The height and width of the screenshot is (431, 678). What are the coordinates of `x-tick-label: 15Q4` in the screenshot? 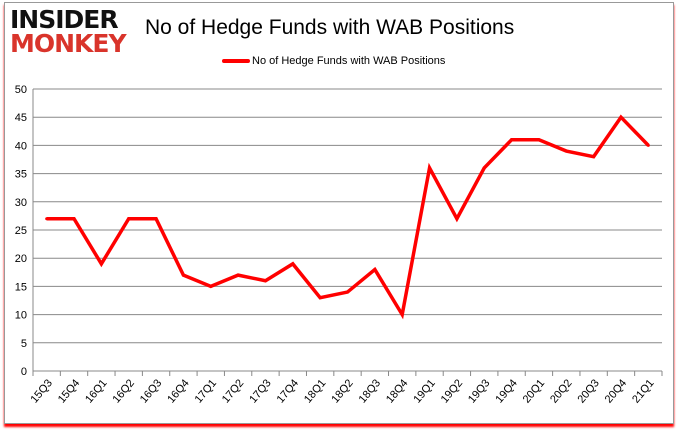 It's located at (69, 391).